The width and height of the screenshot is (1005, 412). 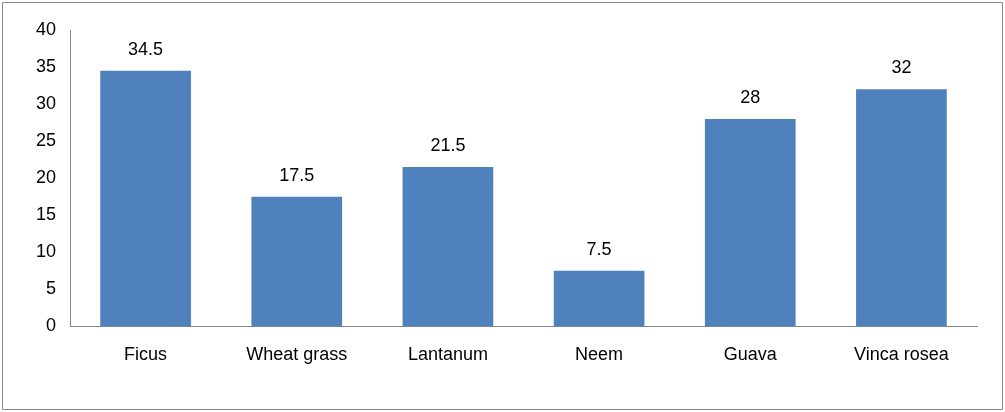 I want to click on x-tick-label: Guava, so click(x=750, y=354).